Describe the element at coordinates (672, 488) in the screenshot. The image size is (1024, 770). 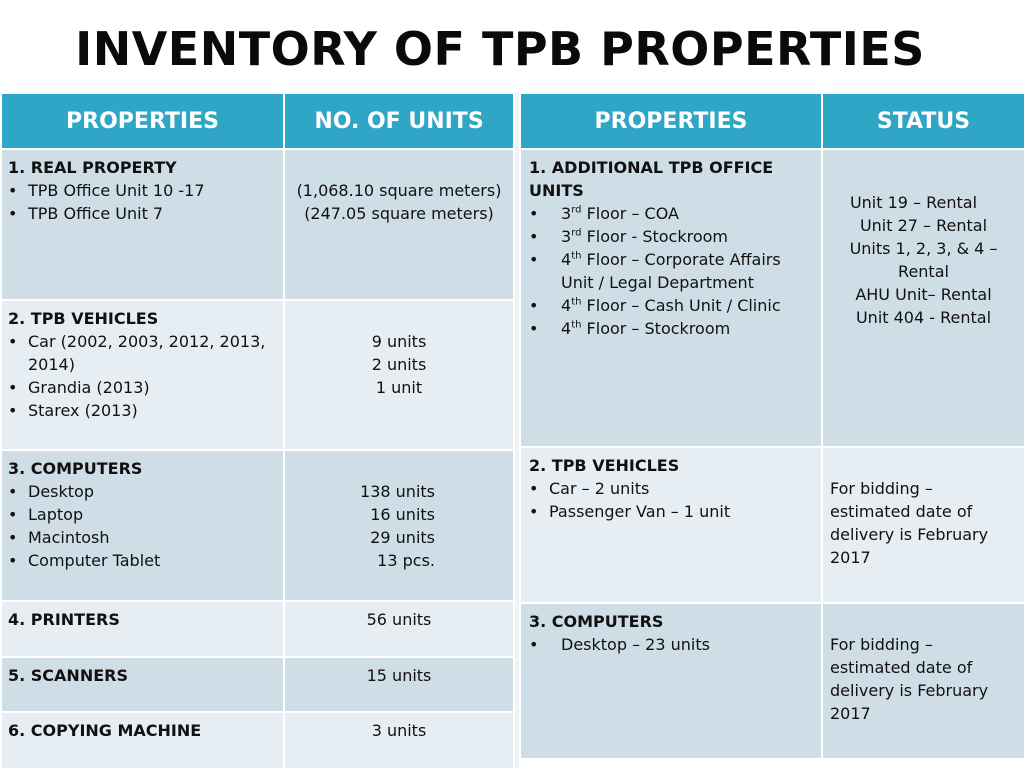
I see `list-item: Car – 2 units` at that location.